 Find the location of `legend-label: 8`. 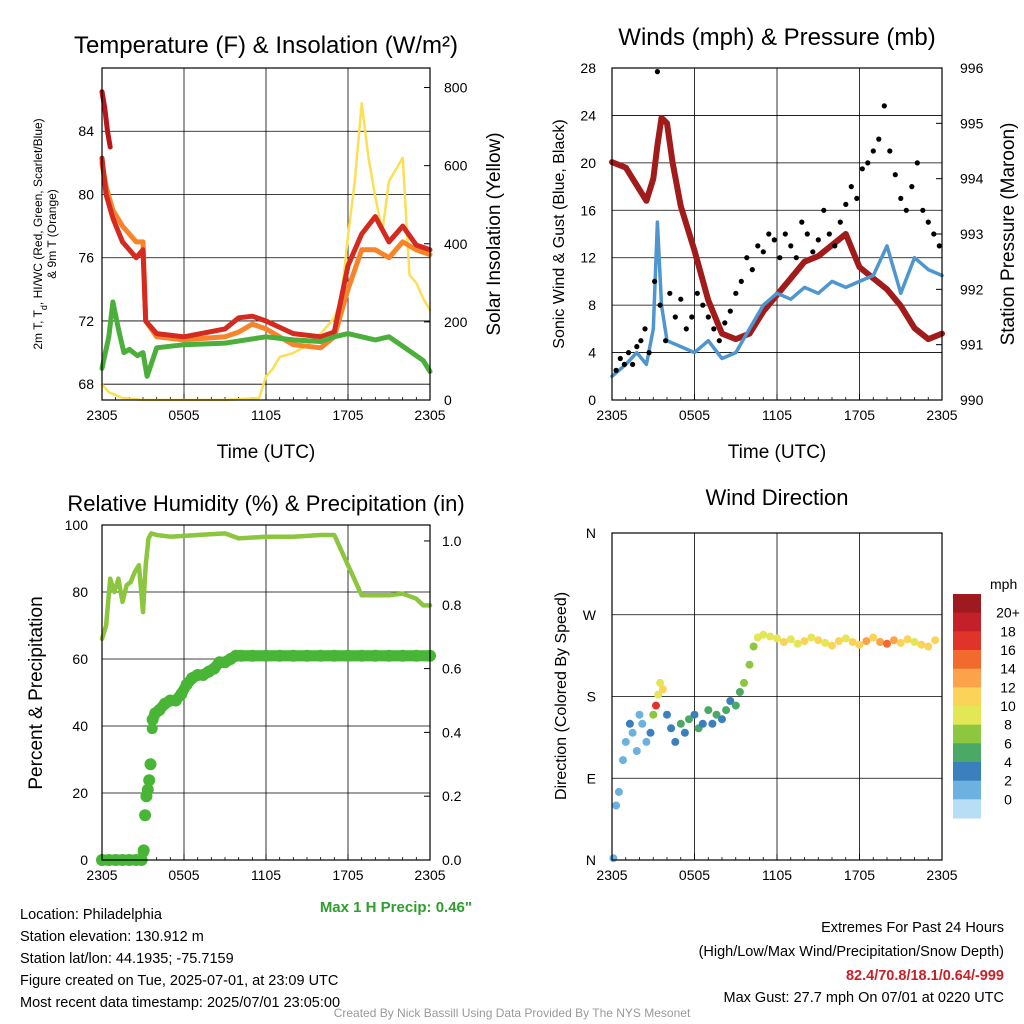

legend-label: 8 is located at coordinates (1008, 725).